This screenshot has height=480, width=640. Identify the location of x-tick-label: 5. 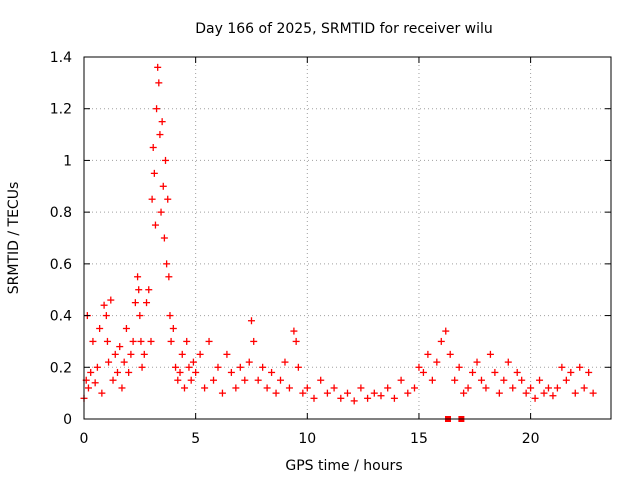
(195, 439).